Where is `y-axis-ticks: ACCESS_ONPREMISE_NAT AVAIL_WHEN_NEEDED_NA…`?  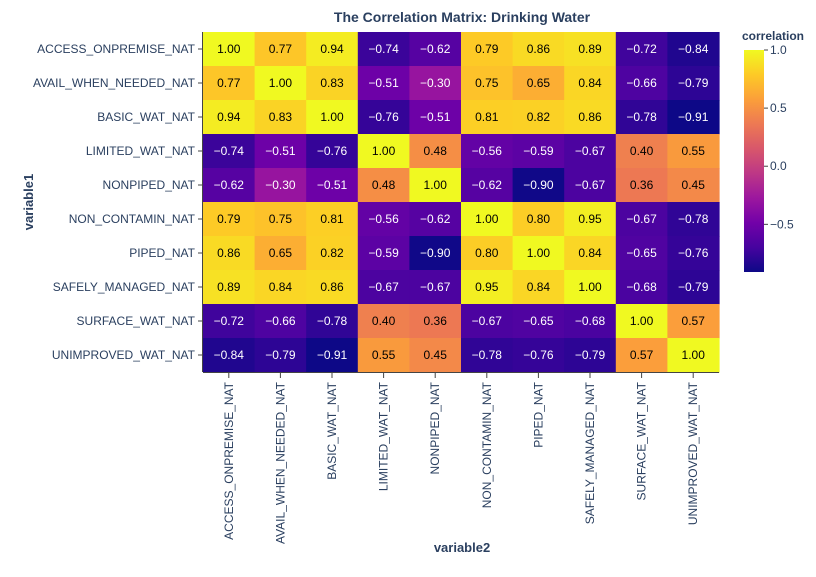 y-axis-ticks: ACCESS_ONPREMISE_NAT AVAIL_WHEN_NEEDED_NA… is located at coordinates (117, 202).